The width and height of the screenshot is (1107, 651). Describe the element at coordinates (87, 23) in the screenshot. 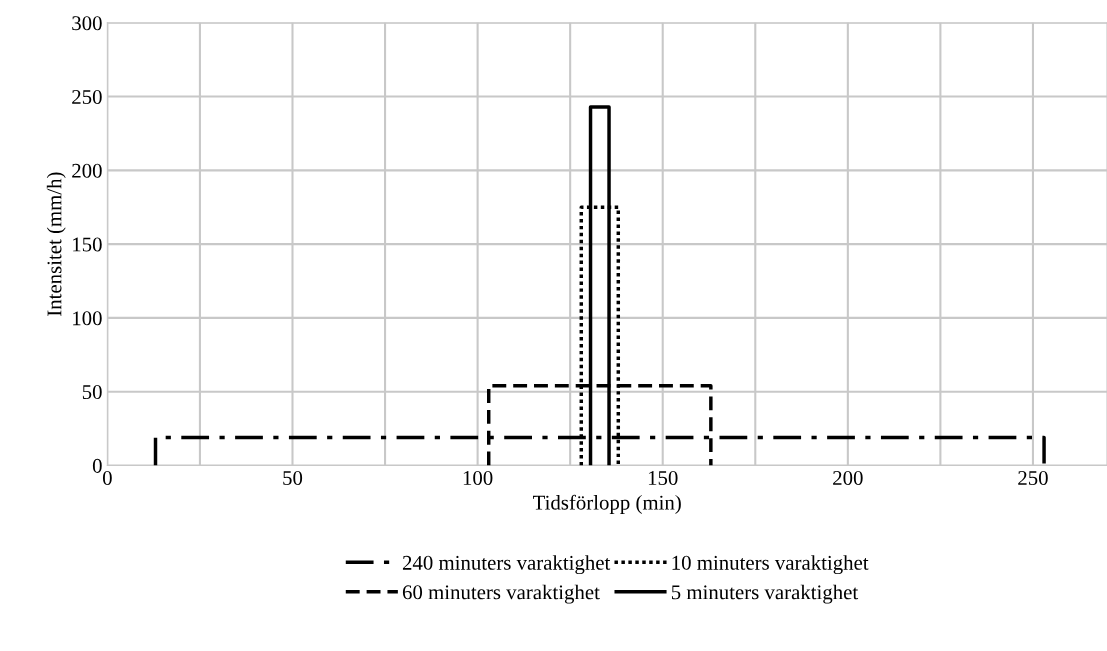

I see `y-tick-label: 300` at that location.